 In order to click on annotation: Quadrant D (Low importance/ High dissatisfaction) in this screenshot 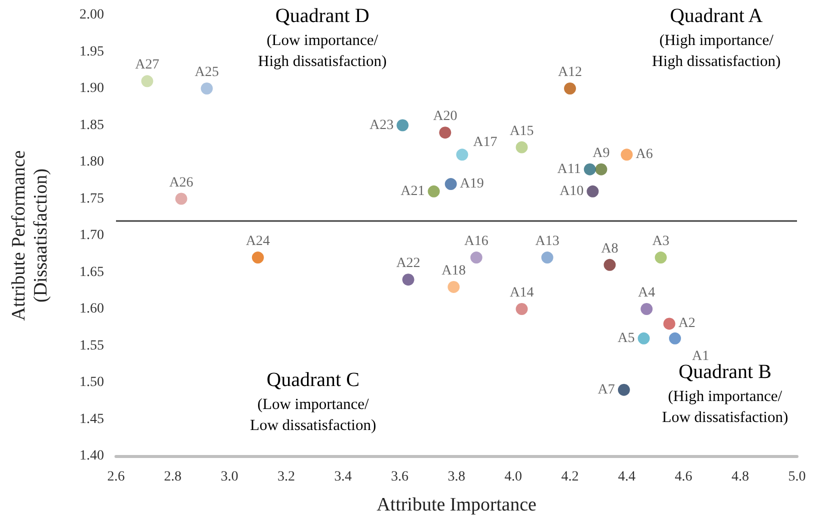, I will do `click(322, 37)`.